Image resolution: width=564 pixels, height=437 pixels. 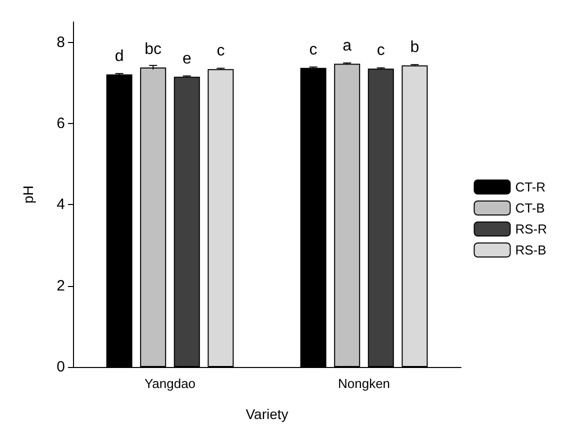 I want to click on y-axis-title: pH, so click(x=28, y=195).